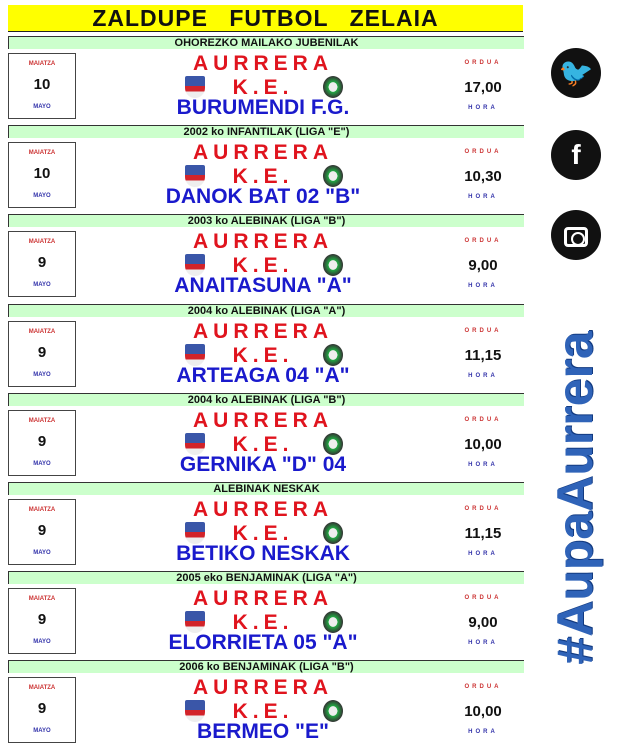 This screenshot has height=756, width=636. I want to click on category-header: 2004 ko ALEBINAK (LIGA "B"), so click(266, 399).